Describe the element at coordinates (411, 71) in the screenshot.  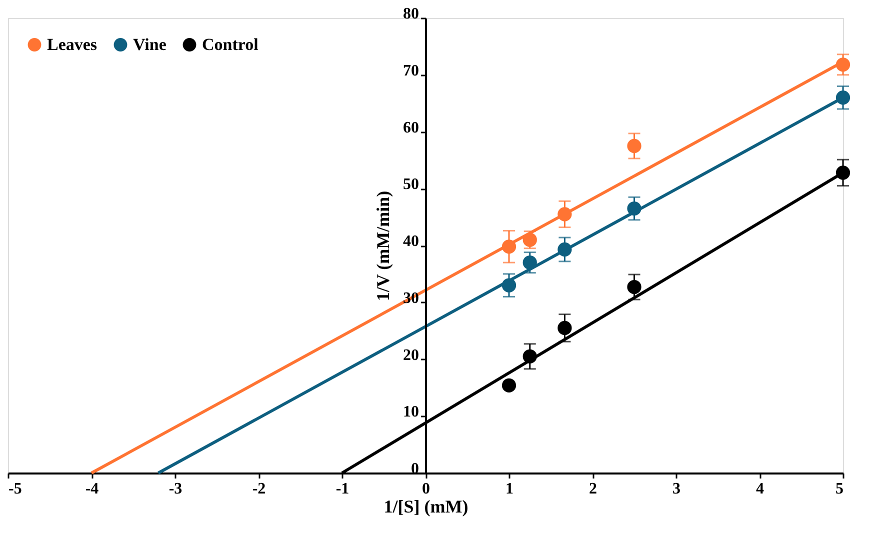
I see `y-tick-label: 70` at that location.